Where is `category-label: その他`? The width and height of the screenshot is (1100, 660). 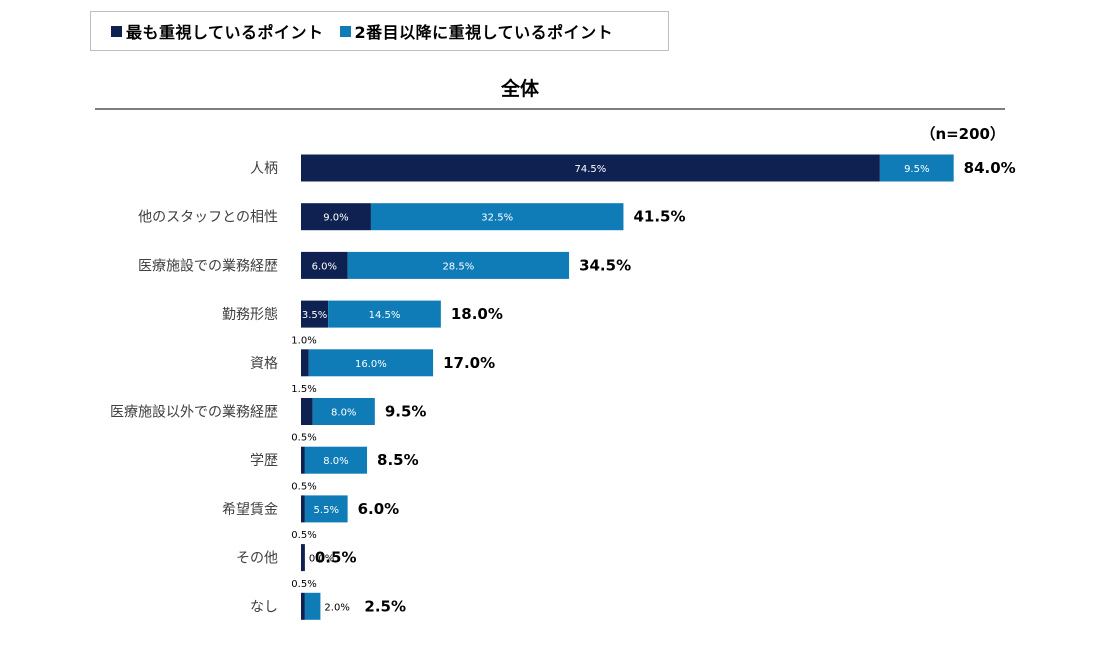 category-label: その他 is located at coordinates (257, 559).